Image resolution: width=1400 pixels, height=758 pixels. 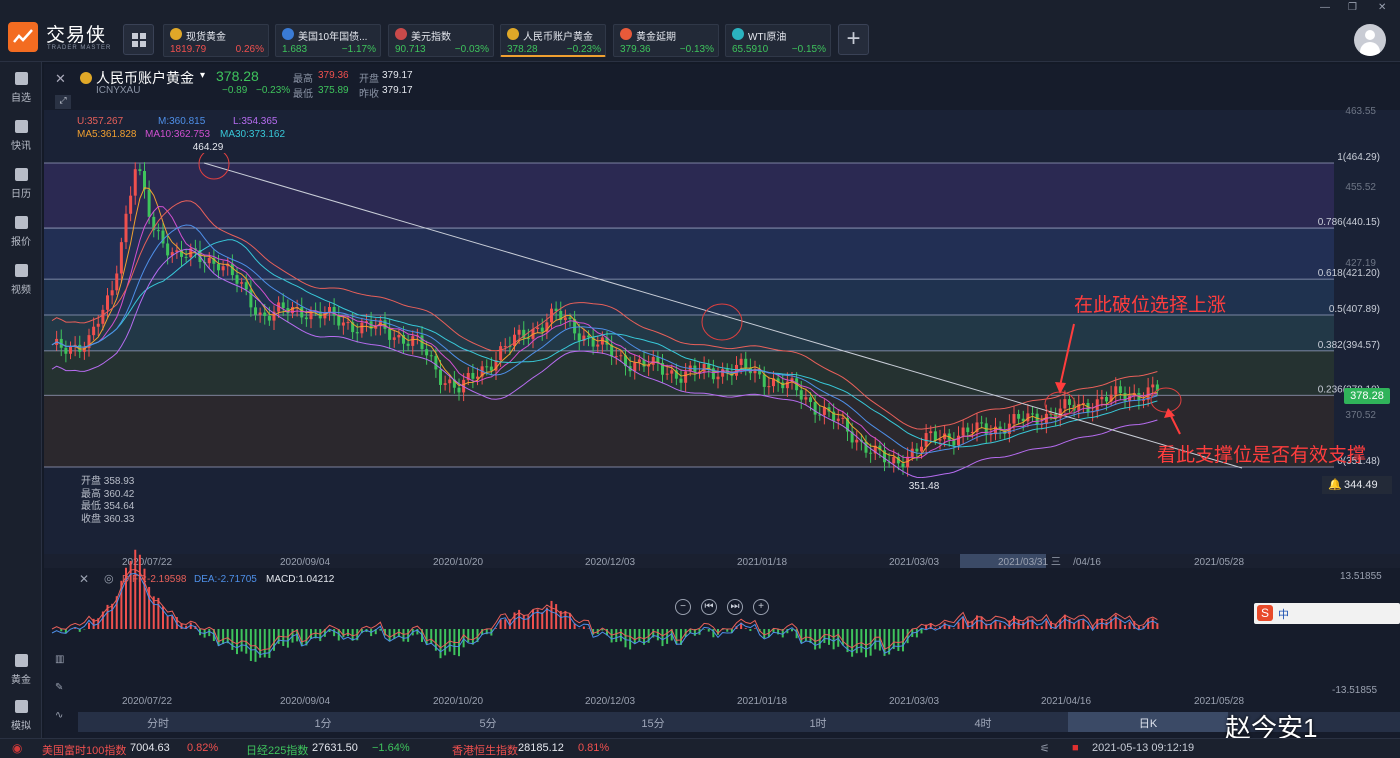 What do you see at coordinates (610, 562) in the screenshot?
I see `x-axis-label: 2020/12/03` at bounding box center [610, 562].